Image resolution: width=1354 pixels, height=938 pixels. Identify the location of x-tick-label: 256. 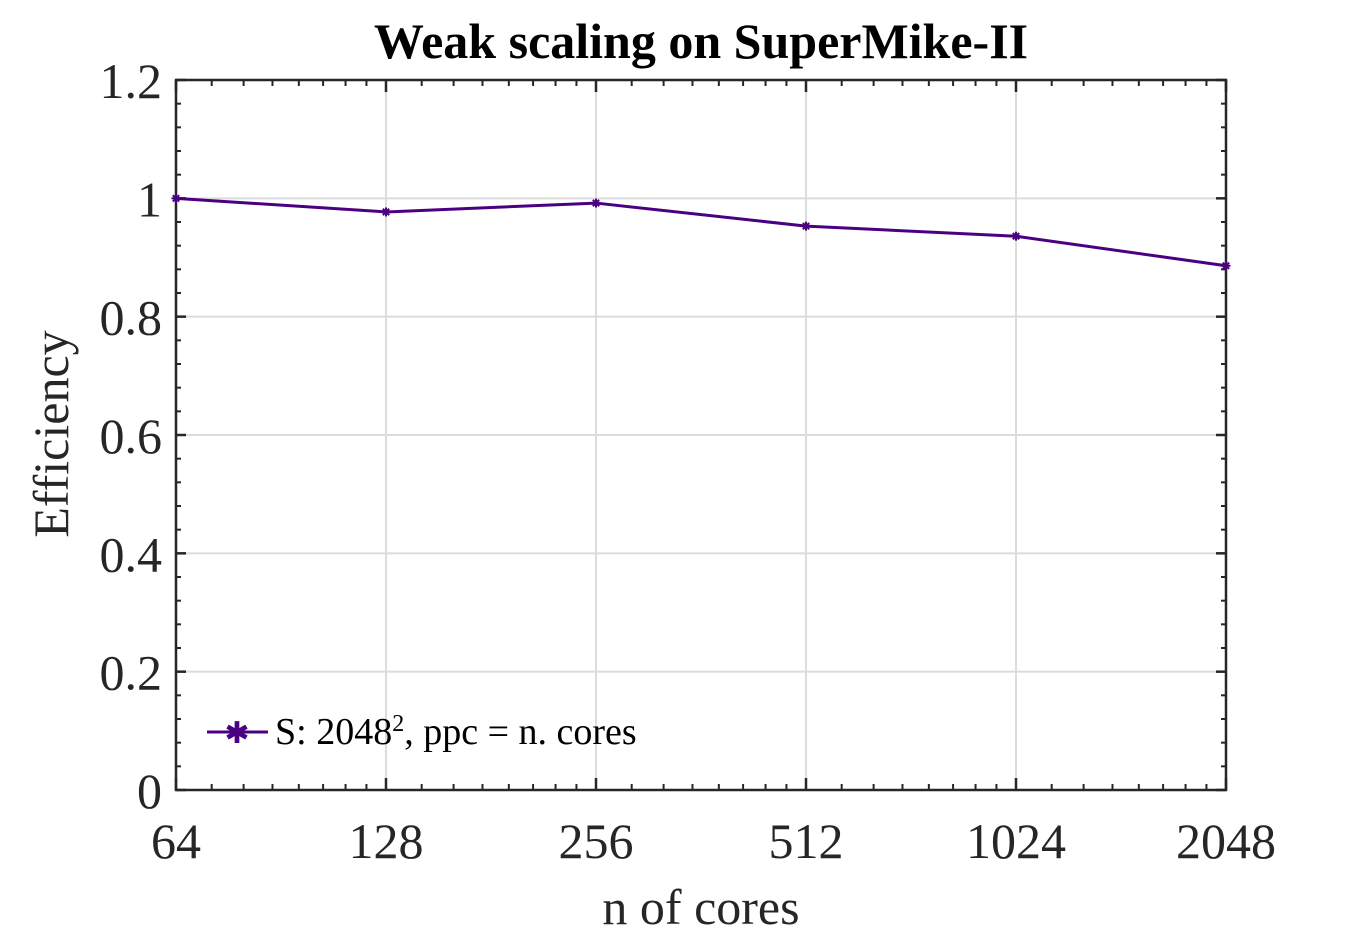
(596, 841).